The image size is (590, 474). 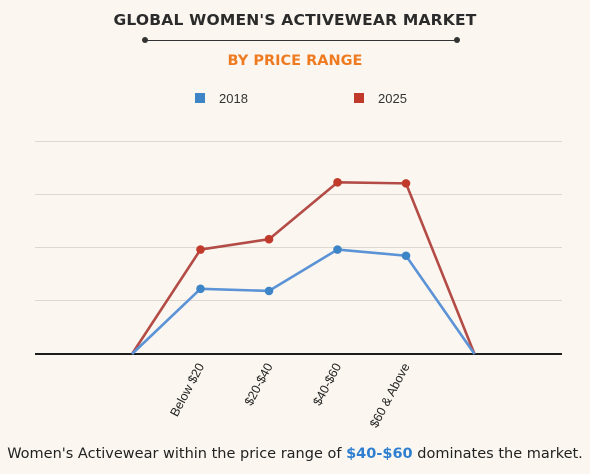 I want to click on series-line-2018, so click(x=303, y=301).